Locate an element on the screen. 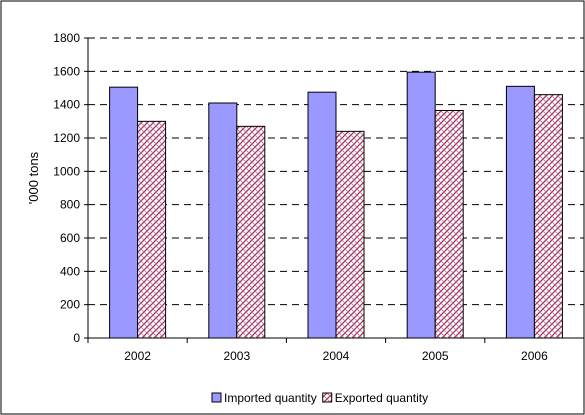 Image resolution: width=585 pixels, height=415 pixels. x-tick-label: 2006 is located at coordinates (534, 356).